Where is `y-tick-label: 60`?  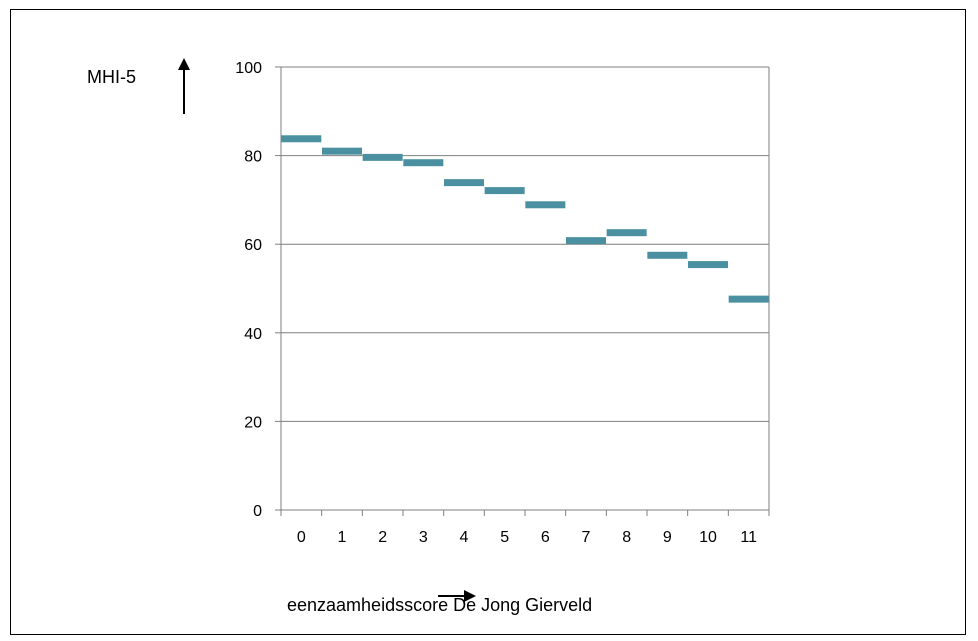 y-tick-label: 60 is located at coordinates (253, 245).